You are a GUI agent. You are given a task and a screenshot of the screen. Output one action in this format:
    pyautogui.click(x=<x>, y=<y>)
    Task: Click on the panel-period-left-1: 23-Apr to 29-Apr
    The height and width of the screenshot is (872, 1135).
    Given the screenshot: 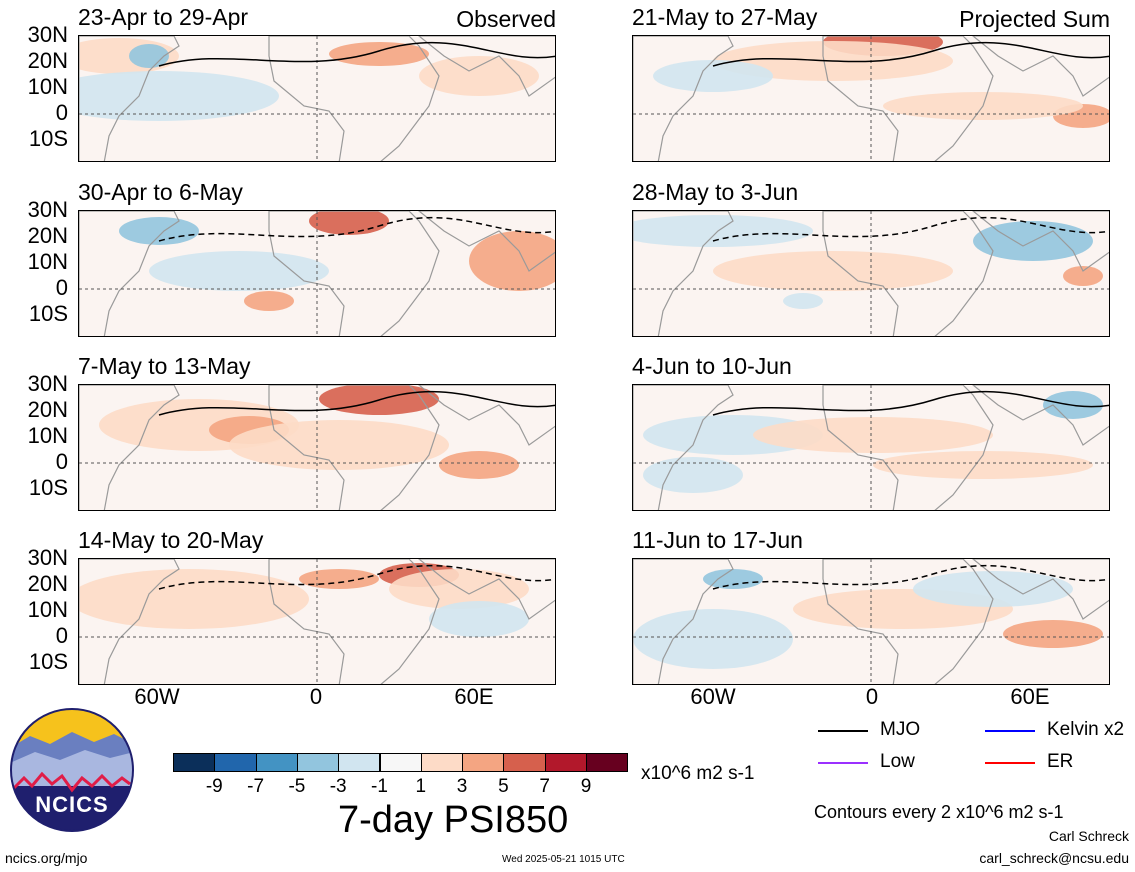 What is the action you would take?
    pyautogui.click(x=163, y=17)
    